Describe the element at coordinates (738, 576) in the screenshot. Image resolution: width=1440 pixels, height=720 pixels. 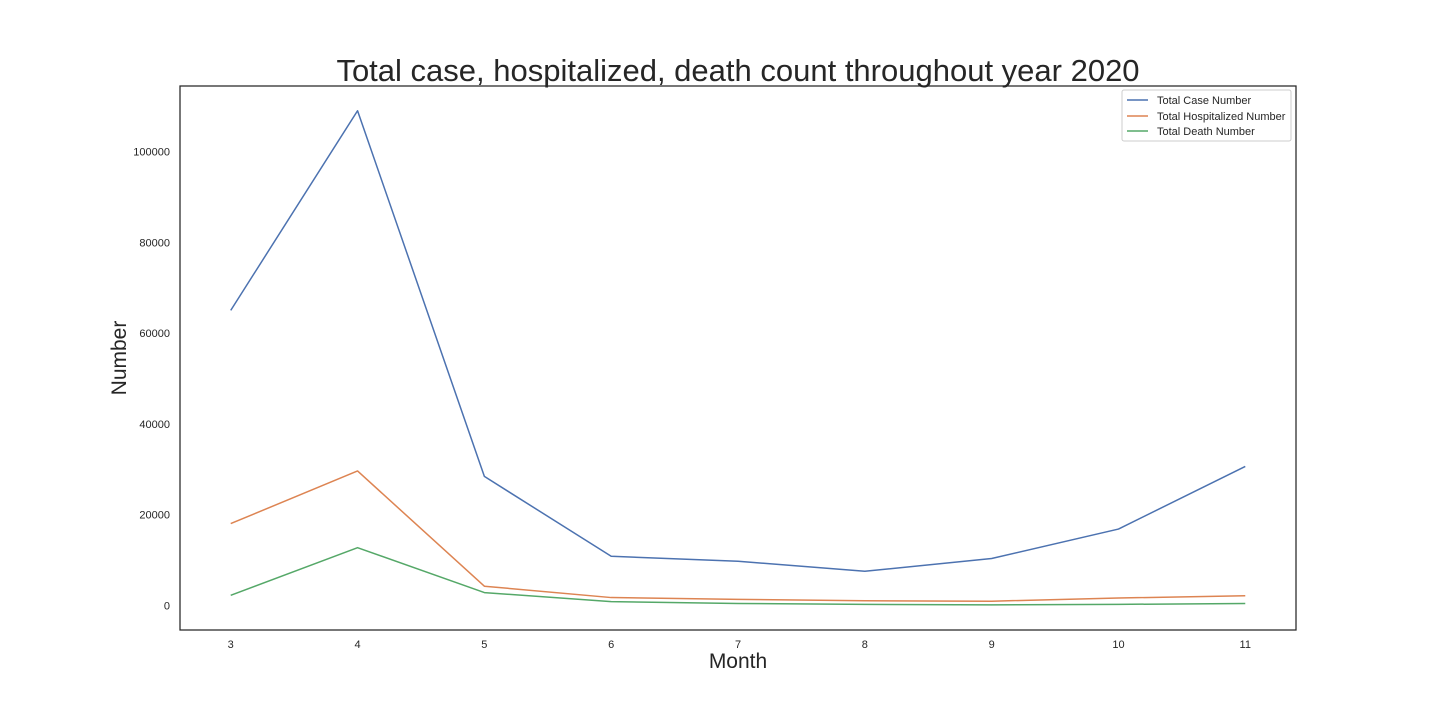
I see `series-line-total-death-number` at that location.